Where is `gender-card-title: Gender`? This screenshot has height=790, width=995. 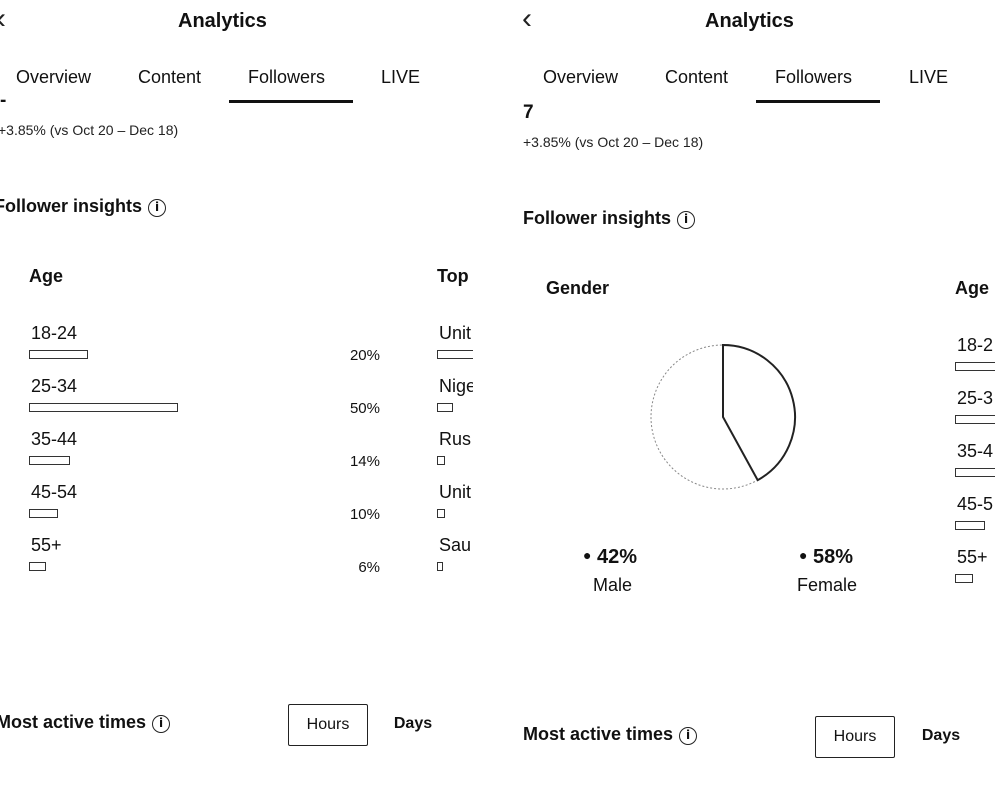 gender-card-title: Gender is located at coordinates (578, 288).